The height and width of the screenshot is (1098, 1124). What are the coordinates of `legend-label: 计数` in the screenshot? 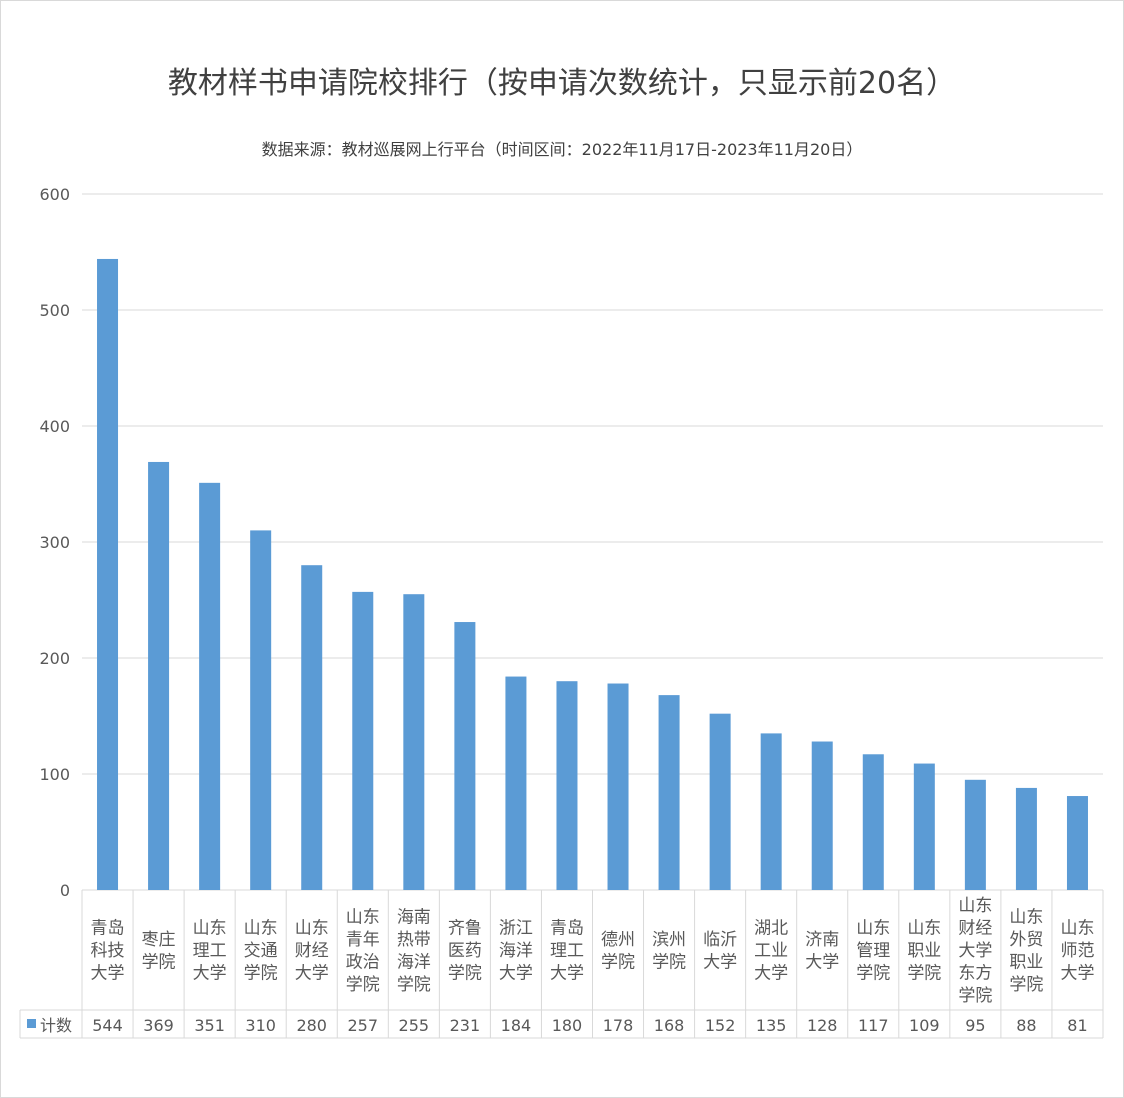 It's located at (56, 1025).